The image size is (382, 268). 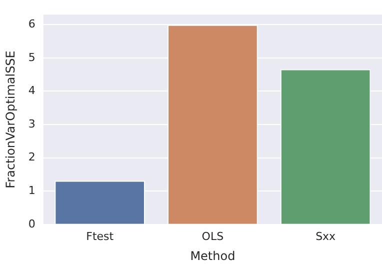 I want to click on y-tick-label: 3, so click(x=32, y=123).